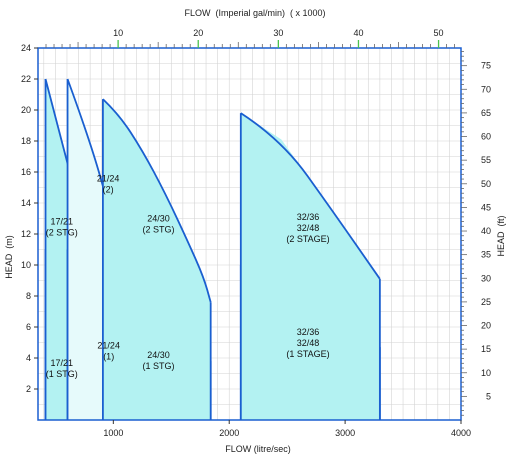 The image size is (510, 456). Describe the element at coordinates (26, 234) in the screenshot. I see `y-tick-label: 12` at that location.